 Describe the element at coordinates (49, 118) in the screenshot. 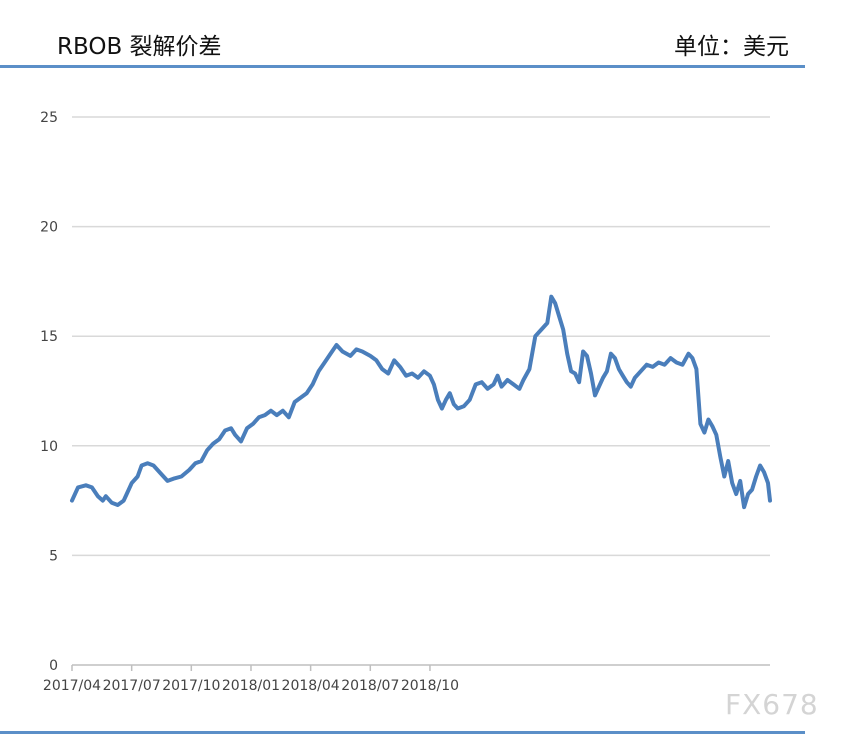

I see `y-tick-label: 25` at that location.